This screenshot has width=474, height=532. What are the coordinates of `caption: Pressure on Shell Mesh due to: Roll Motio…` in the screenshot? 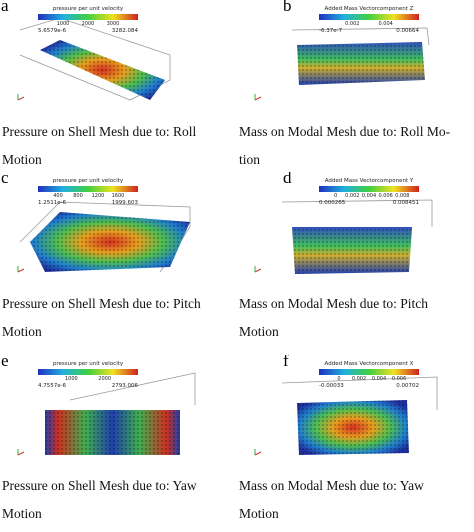 It's located at (99, 146).